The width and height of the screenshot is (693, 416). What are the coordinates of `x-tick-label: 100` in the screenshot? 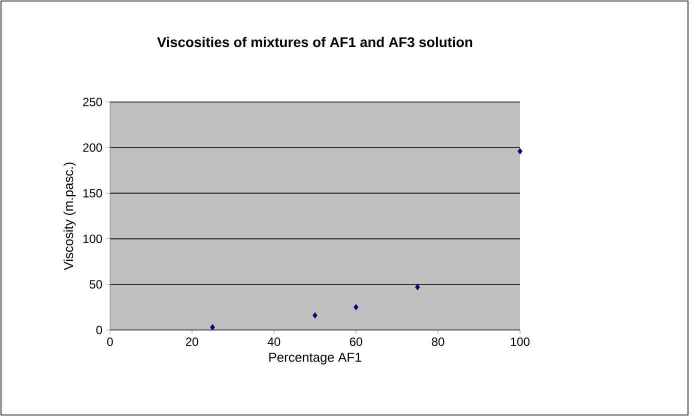 It's located at (520, 342).